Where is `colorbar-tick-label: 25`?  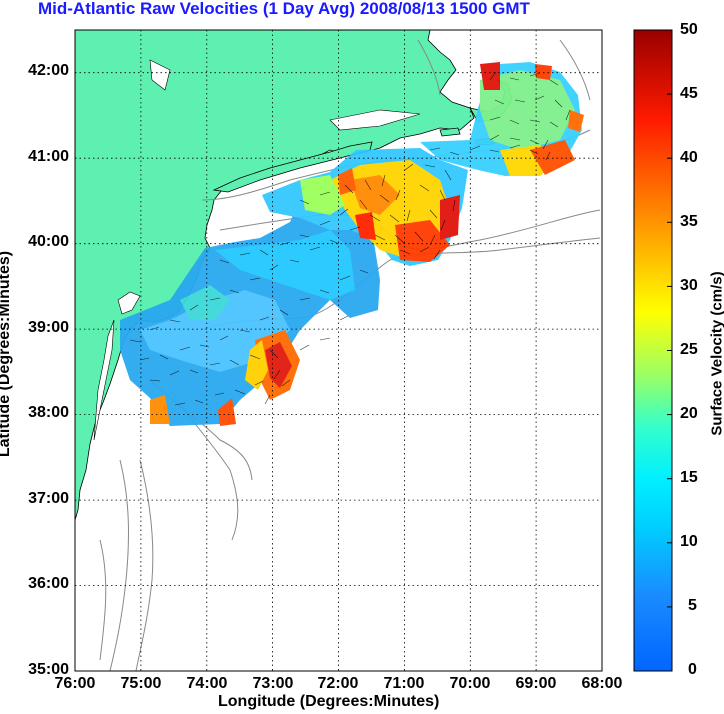 colorbar-tick-label: 25 is located at coordinates (689, 349).